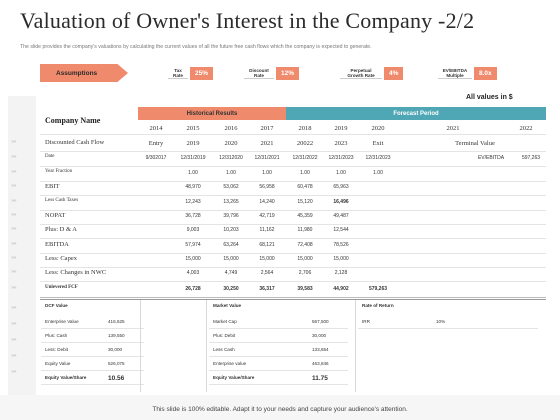 The height and width of the screenshot is (420, 560). What do you see at coordinates (193, 289) in the screenshot?
I see `cell-value: 26,728` at bounding box center [193, 289].